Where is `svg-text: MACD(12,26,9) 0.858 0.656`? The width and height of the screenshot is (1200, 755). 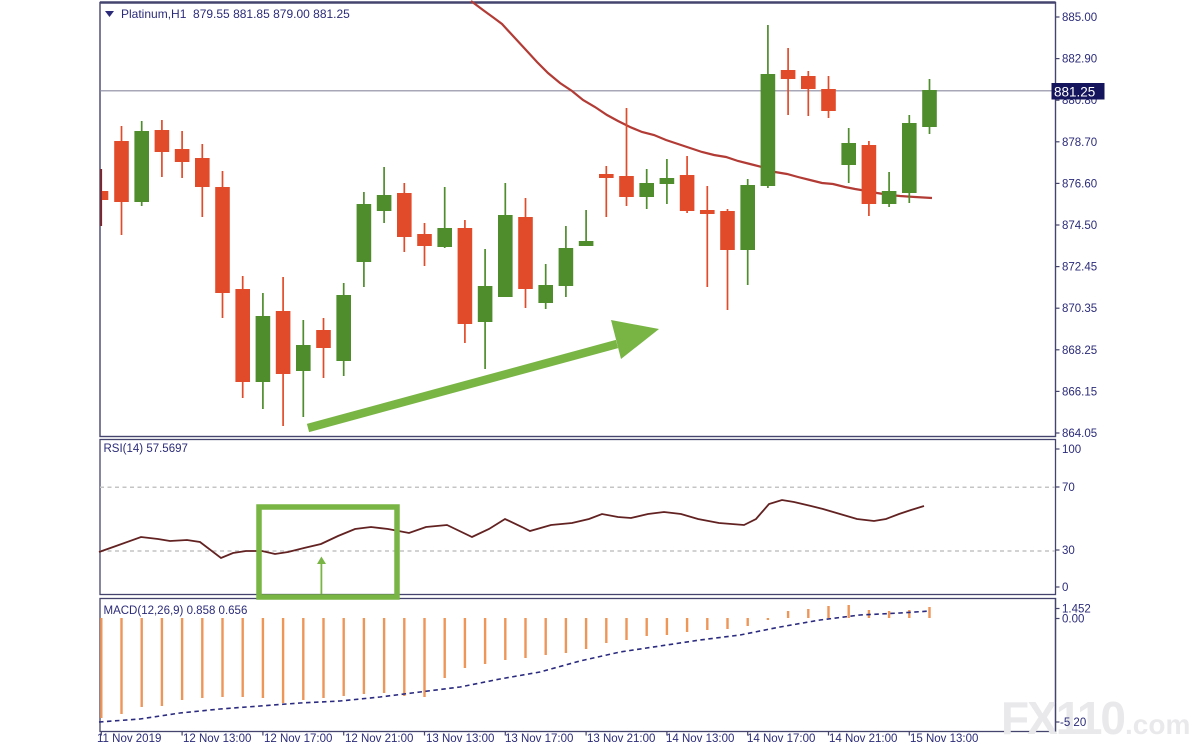 svg-text: MACD(12,26,9) 0.858 0.656 is located at coordinates (176, 611).